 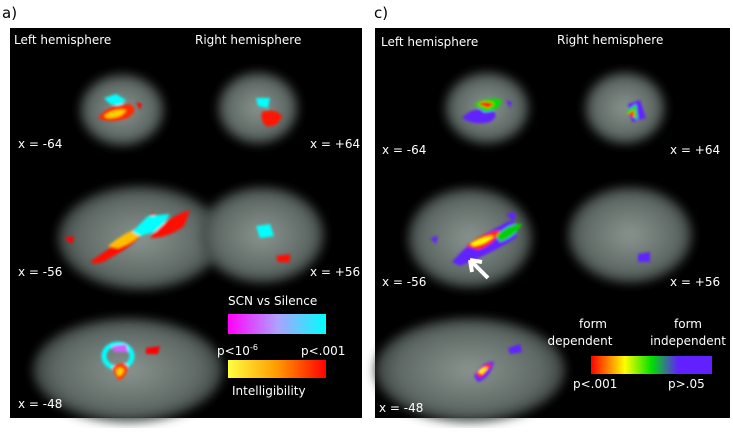 What do you see at coordinates (479, 269) in the screenshot?
I see `arrow` at bounding box center [479, 269].